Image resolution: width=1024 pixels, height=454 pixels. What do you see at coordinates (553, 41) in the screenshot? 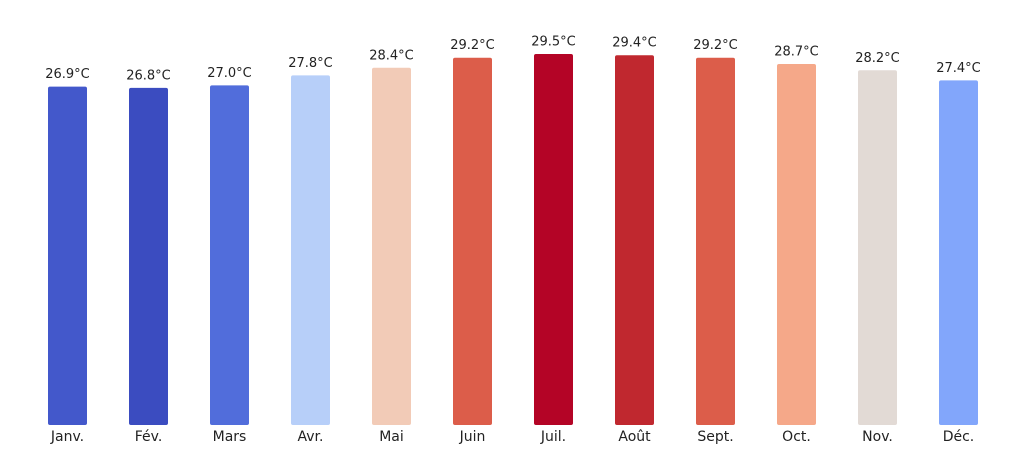
I see `value-label: 29.5°C` at bounding box center [553, 41].